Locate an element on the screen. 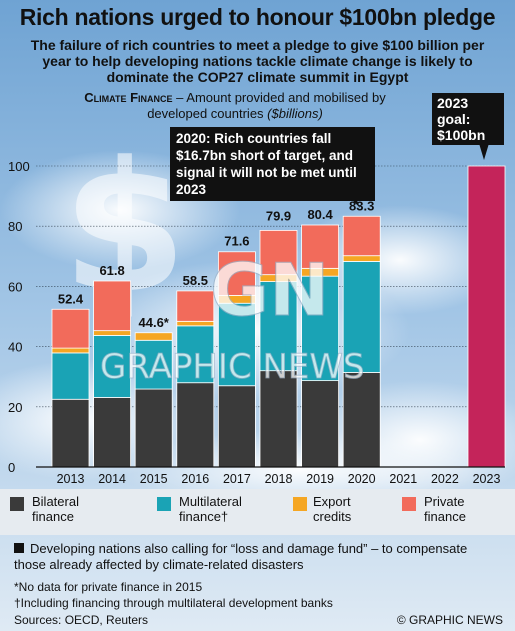 The width and height of the screenshot is (515, 631). legend-swatch-private is located at coordinates (409, 504).